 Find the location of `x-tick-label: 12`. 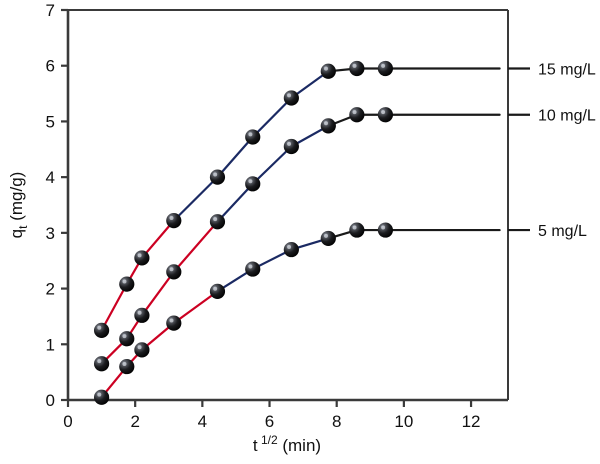

x-tick-label: 12 is located at coordinates (471, 421).